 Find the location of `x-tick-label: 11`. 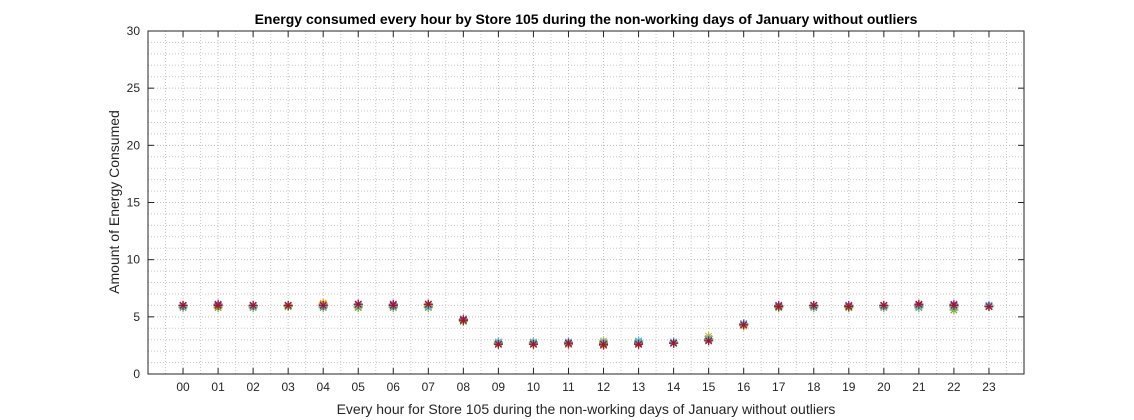

x-tick-label: 11 is located at coordinates (568, 387).